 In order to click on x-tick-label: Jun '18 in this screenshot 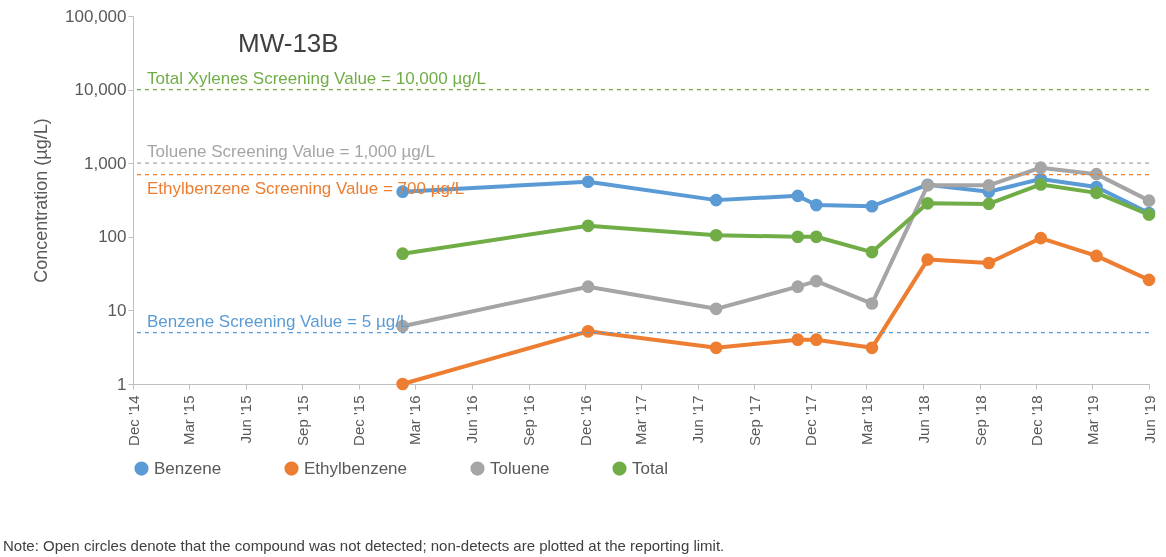, I will do `click(923, 419)`.